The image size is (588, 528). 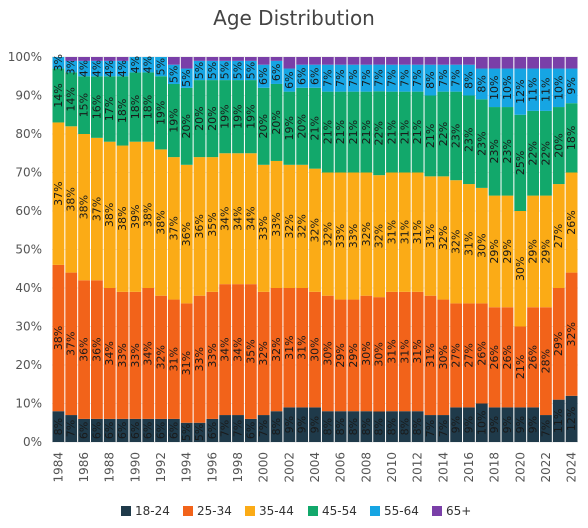 What do you see at coordinates (469, 467) in the screenshot?
I see `x-tick-label: 2016` at bounding box center [469, 467].